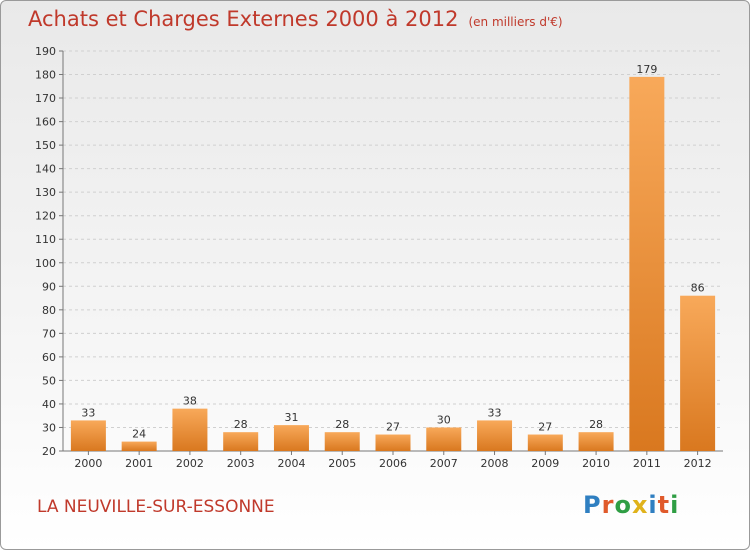 The height and width of the screenshot is (550, 750). I want to click on logo-letter: r, so click(608, 505).